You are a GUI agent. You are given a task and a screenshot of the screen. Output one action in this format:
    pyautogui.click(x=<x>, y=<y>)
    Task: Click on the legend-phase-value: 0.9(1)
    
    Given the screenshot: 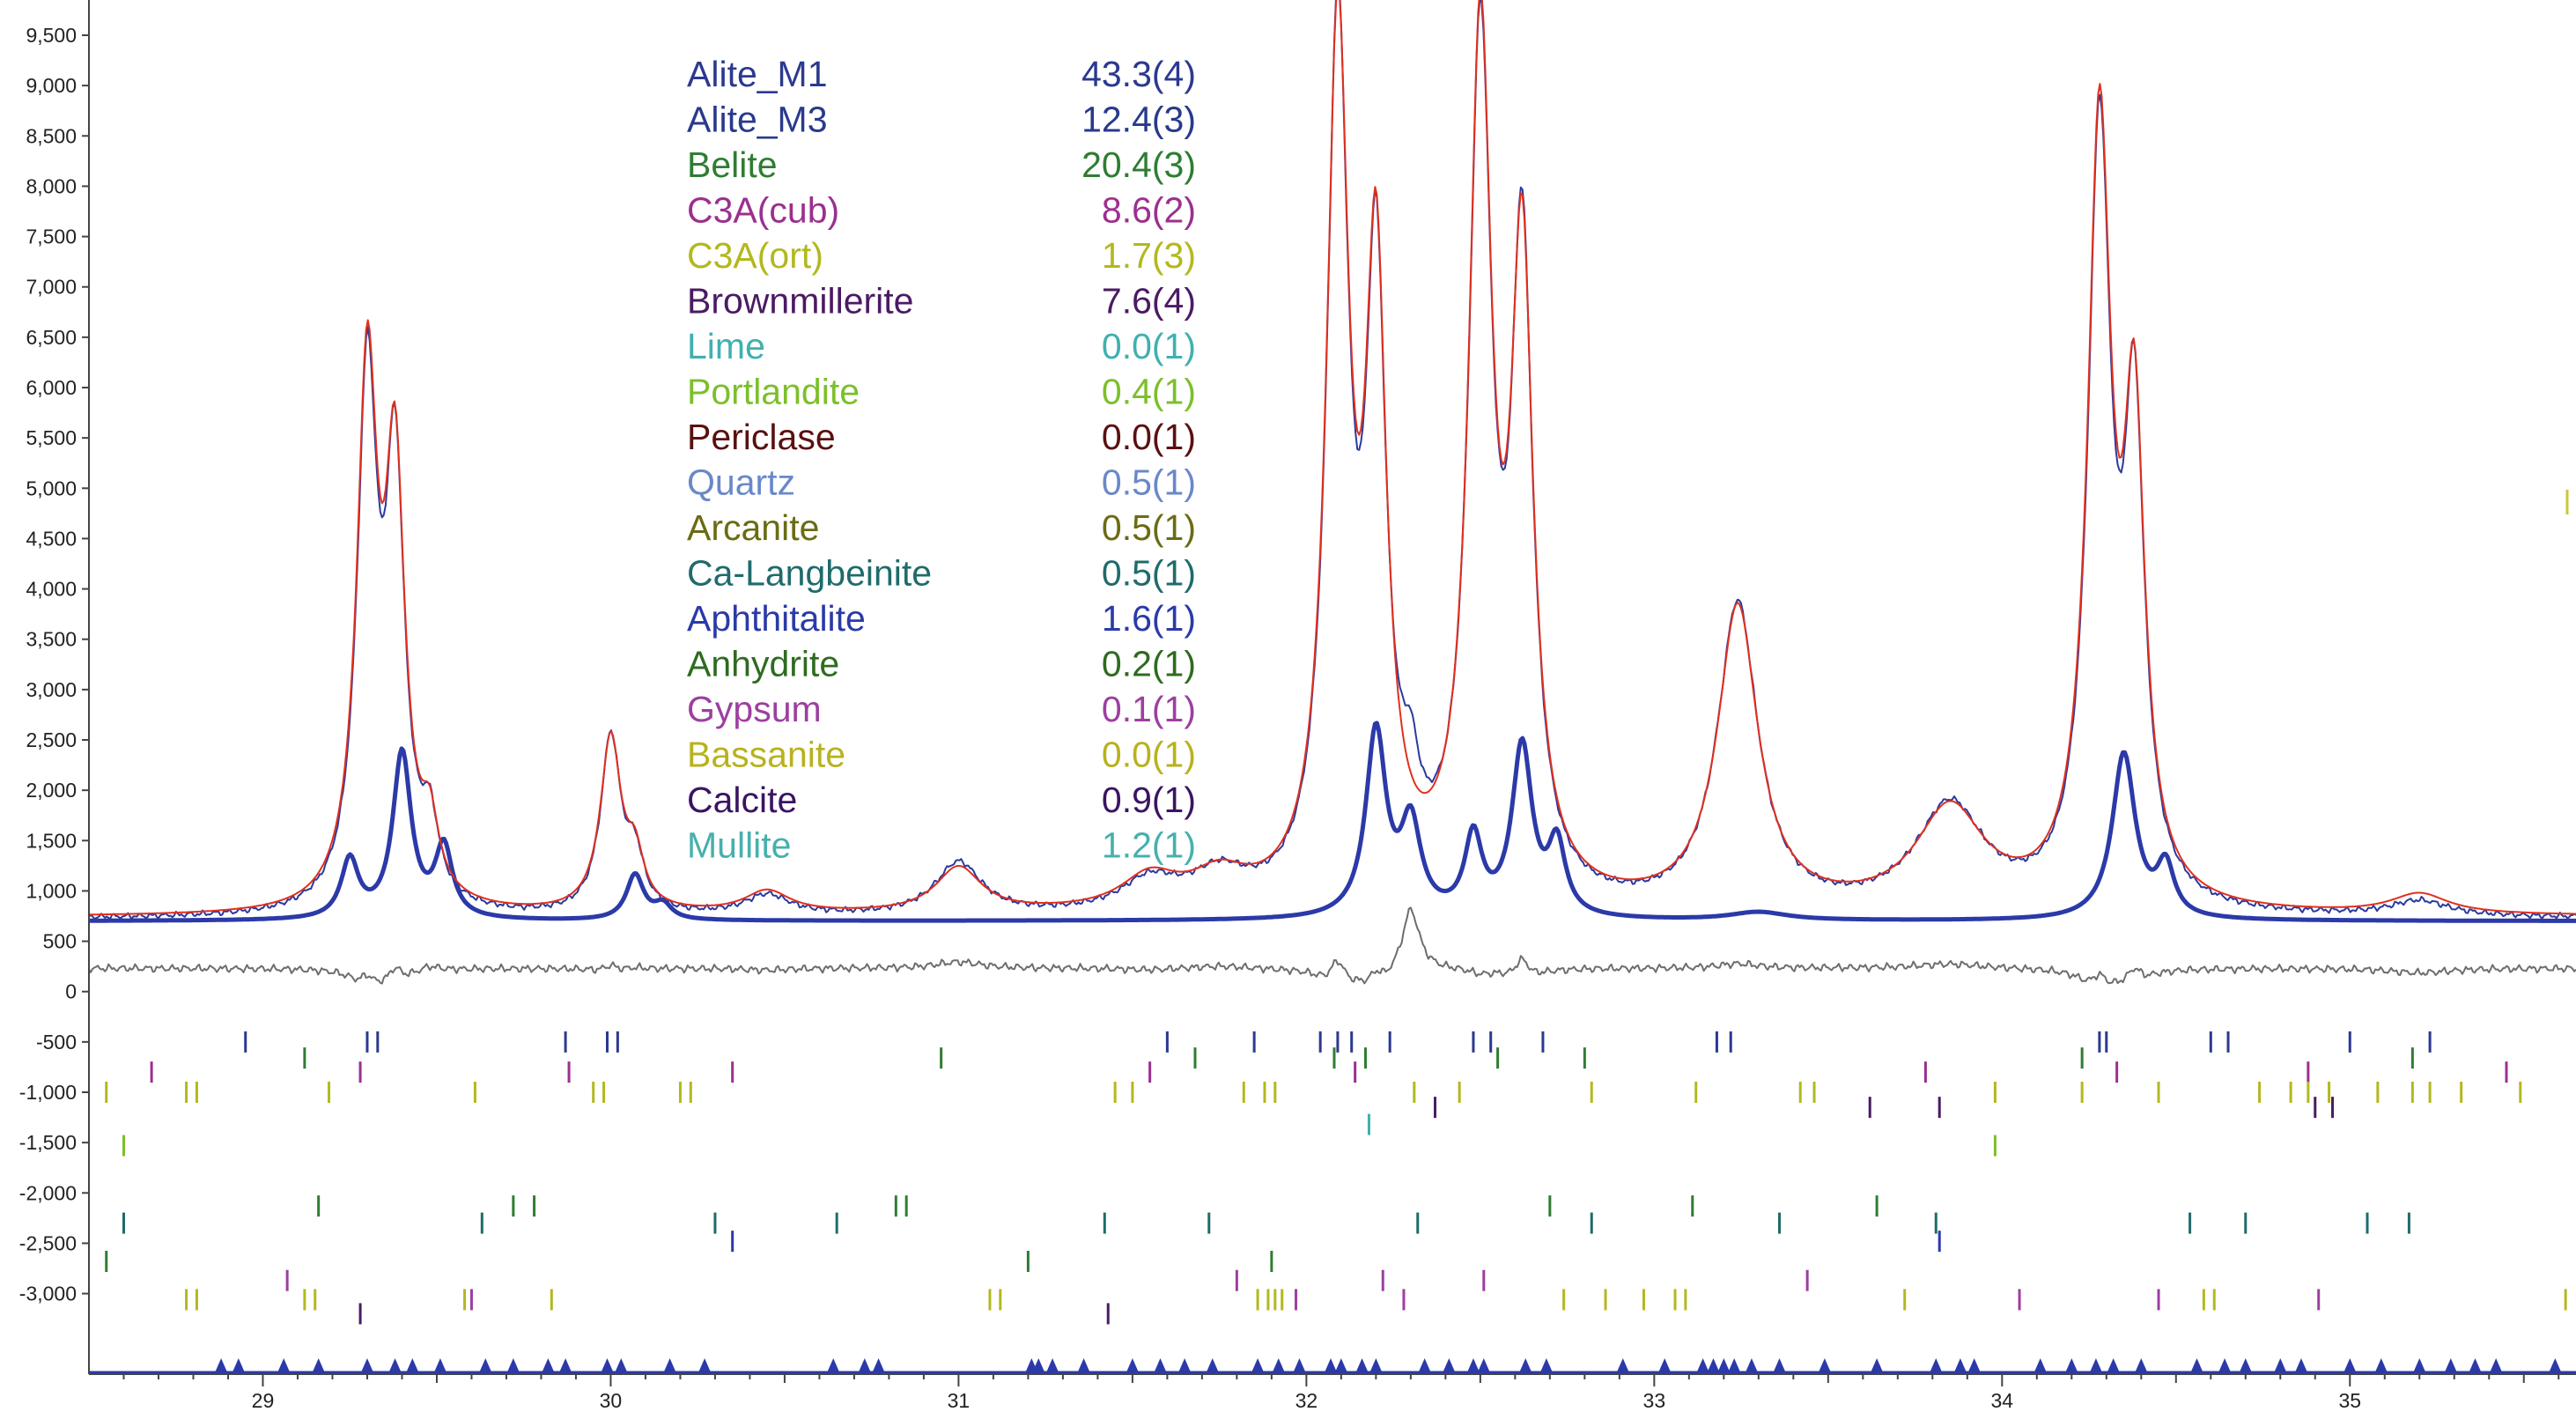 What is the action you would take?
    pyautogui.click(x=1149, y=800)
    